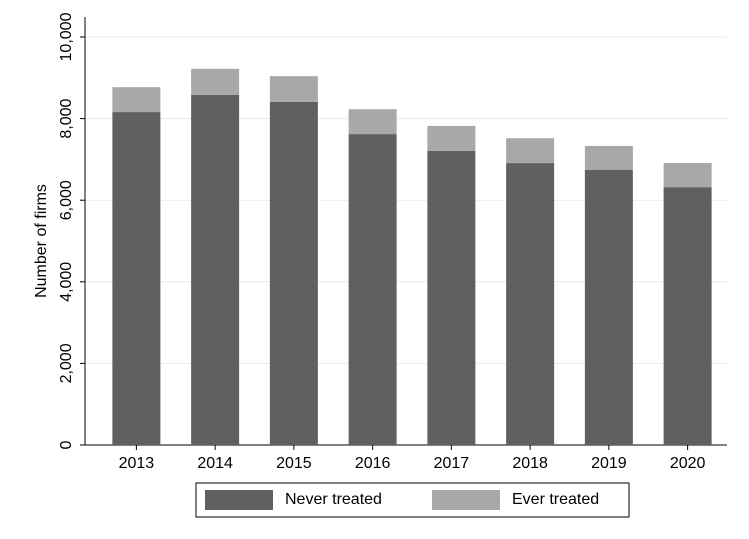  What do you see at coordinates (66, 118) in the screenshot?
I see `y-tick-label: 8,000` at bounding box center [66, 118].